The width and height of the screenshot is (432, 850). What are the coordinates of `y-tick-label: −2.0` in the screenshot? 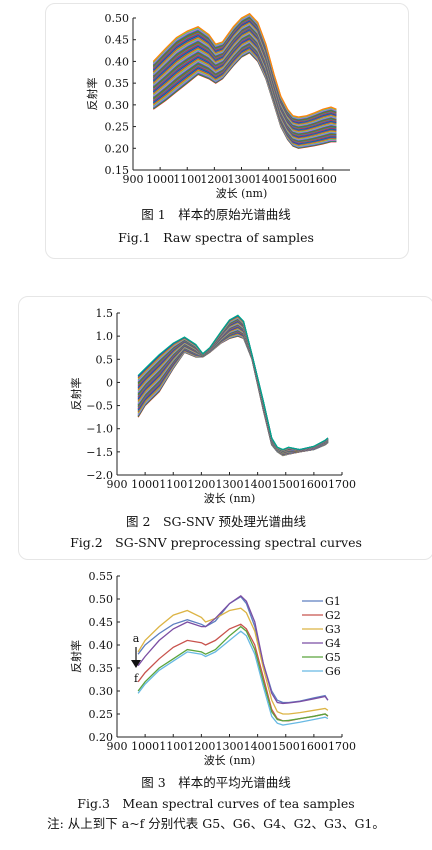 It's located at (99, 475).